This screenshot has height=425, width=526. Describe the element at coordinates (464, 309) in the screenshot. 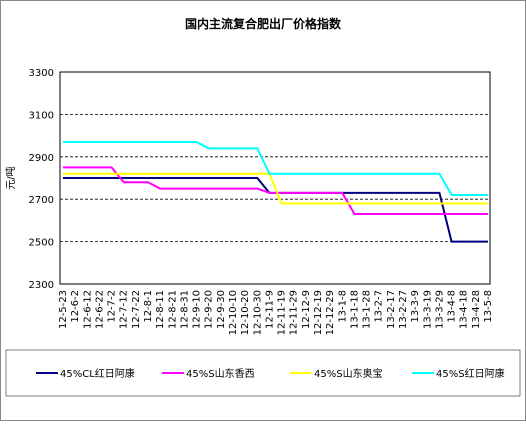

I see `x-tick-label: 13-4-18` at that location.